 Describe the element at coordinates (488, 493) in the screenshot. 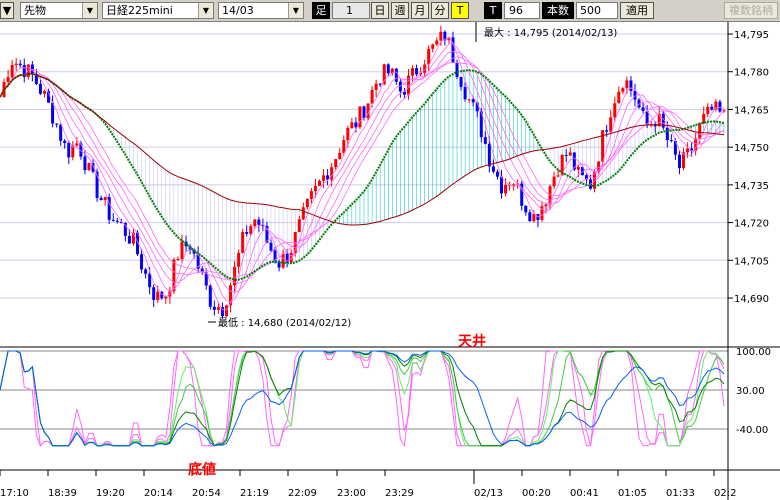

I see `time-label: 02/13` at that location.